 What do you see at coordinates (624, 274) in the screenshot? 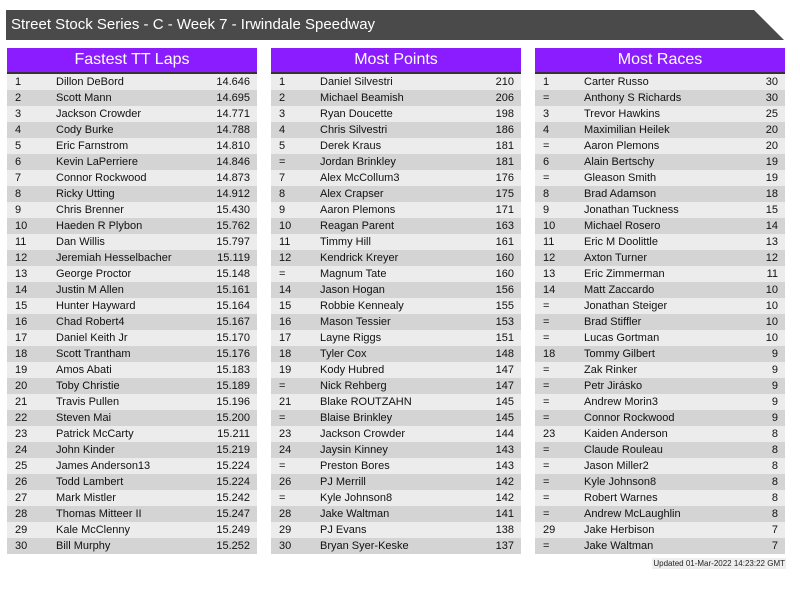
I see `driver-name: Eric Zimmerman` at bounding box center [624, 274].